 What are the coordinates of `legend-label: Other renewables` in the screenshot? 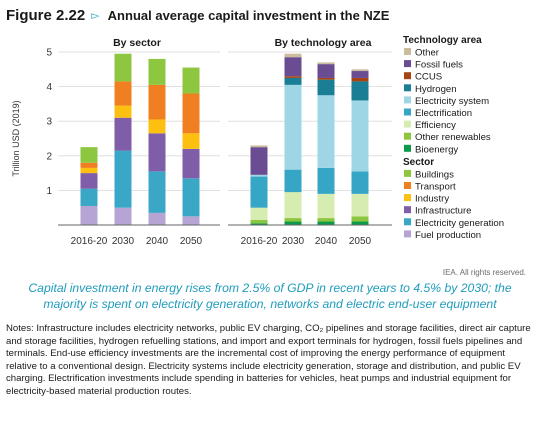 It's located at (453, 137).